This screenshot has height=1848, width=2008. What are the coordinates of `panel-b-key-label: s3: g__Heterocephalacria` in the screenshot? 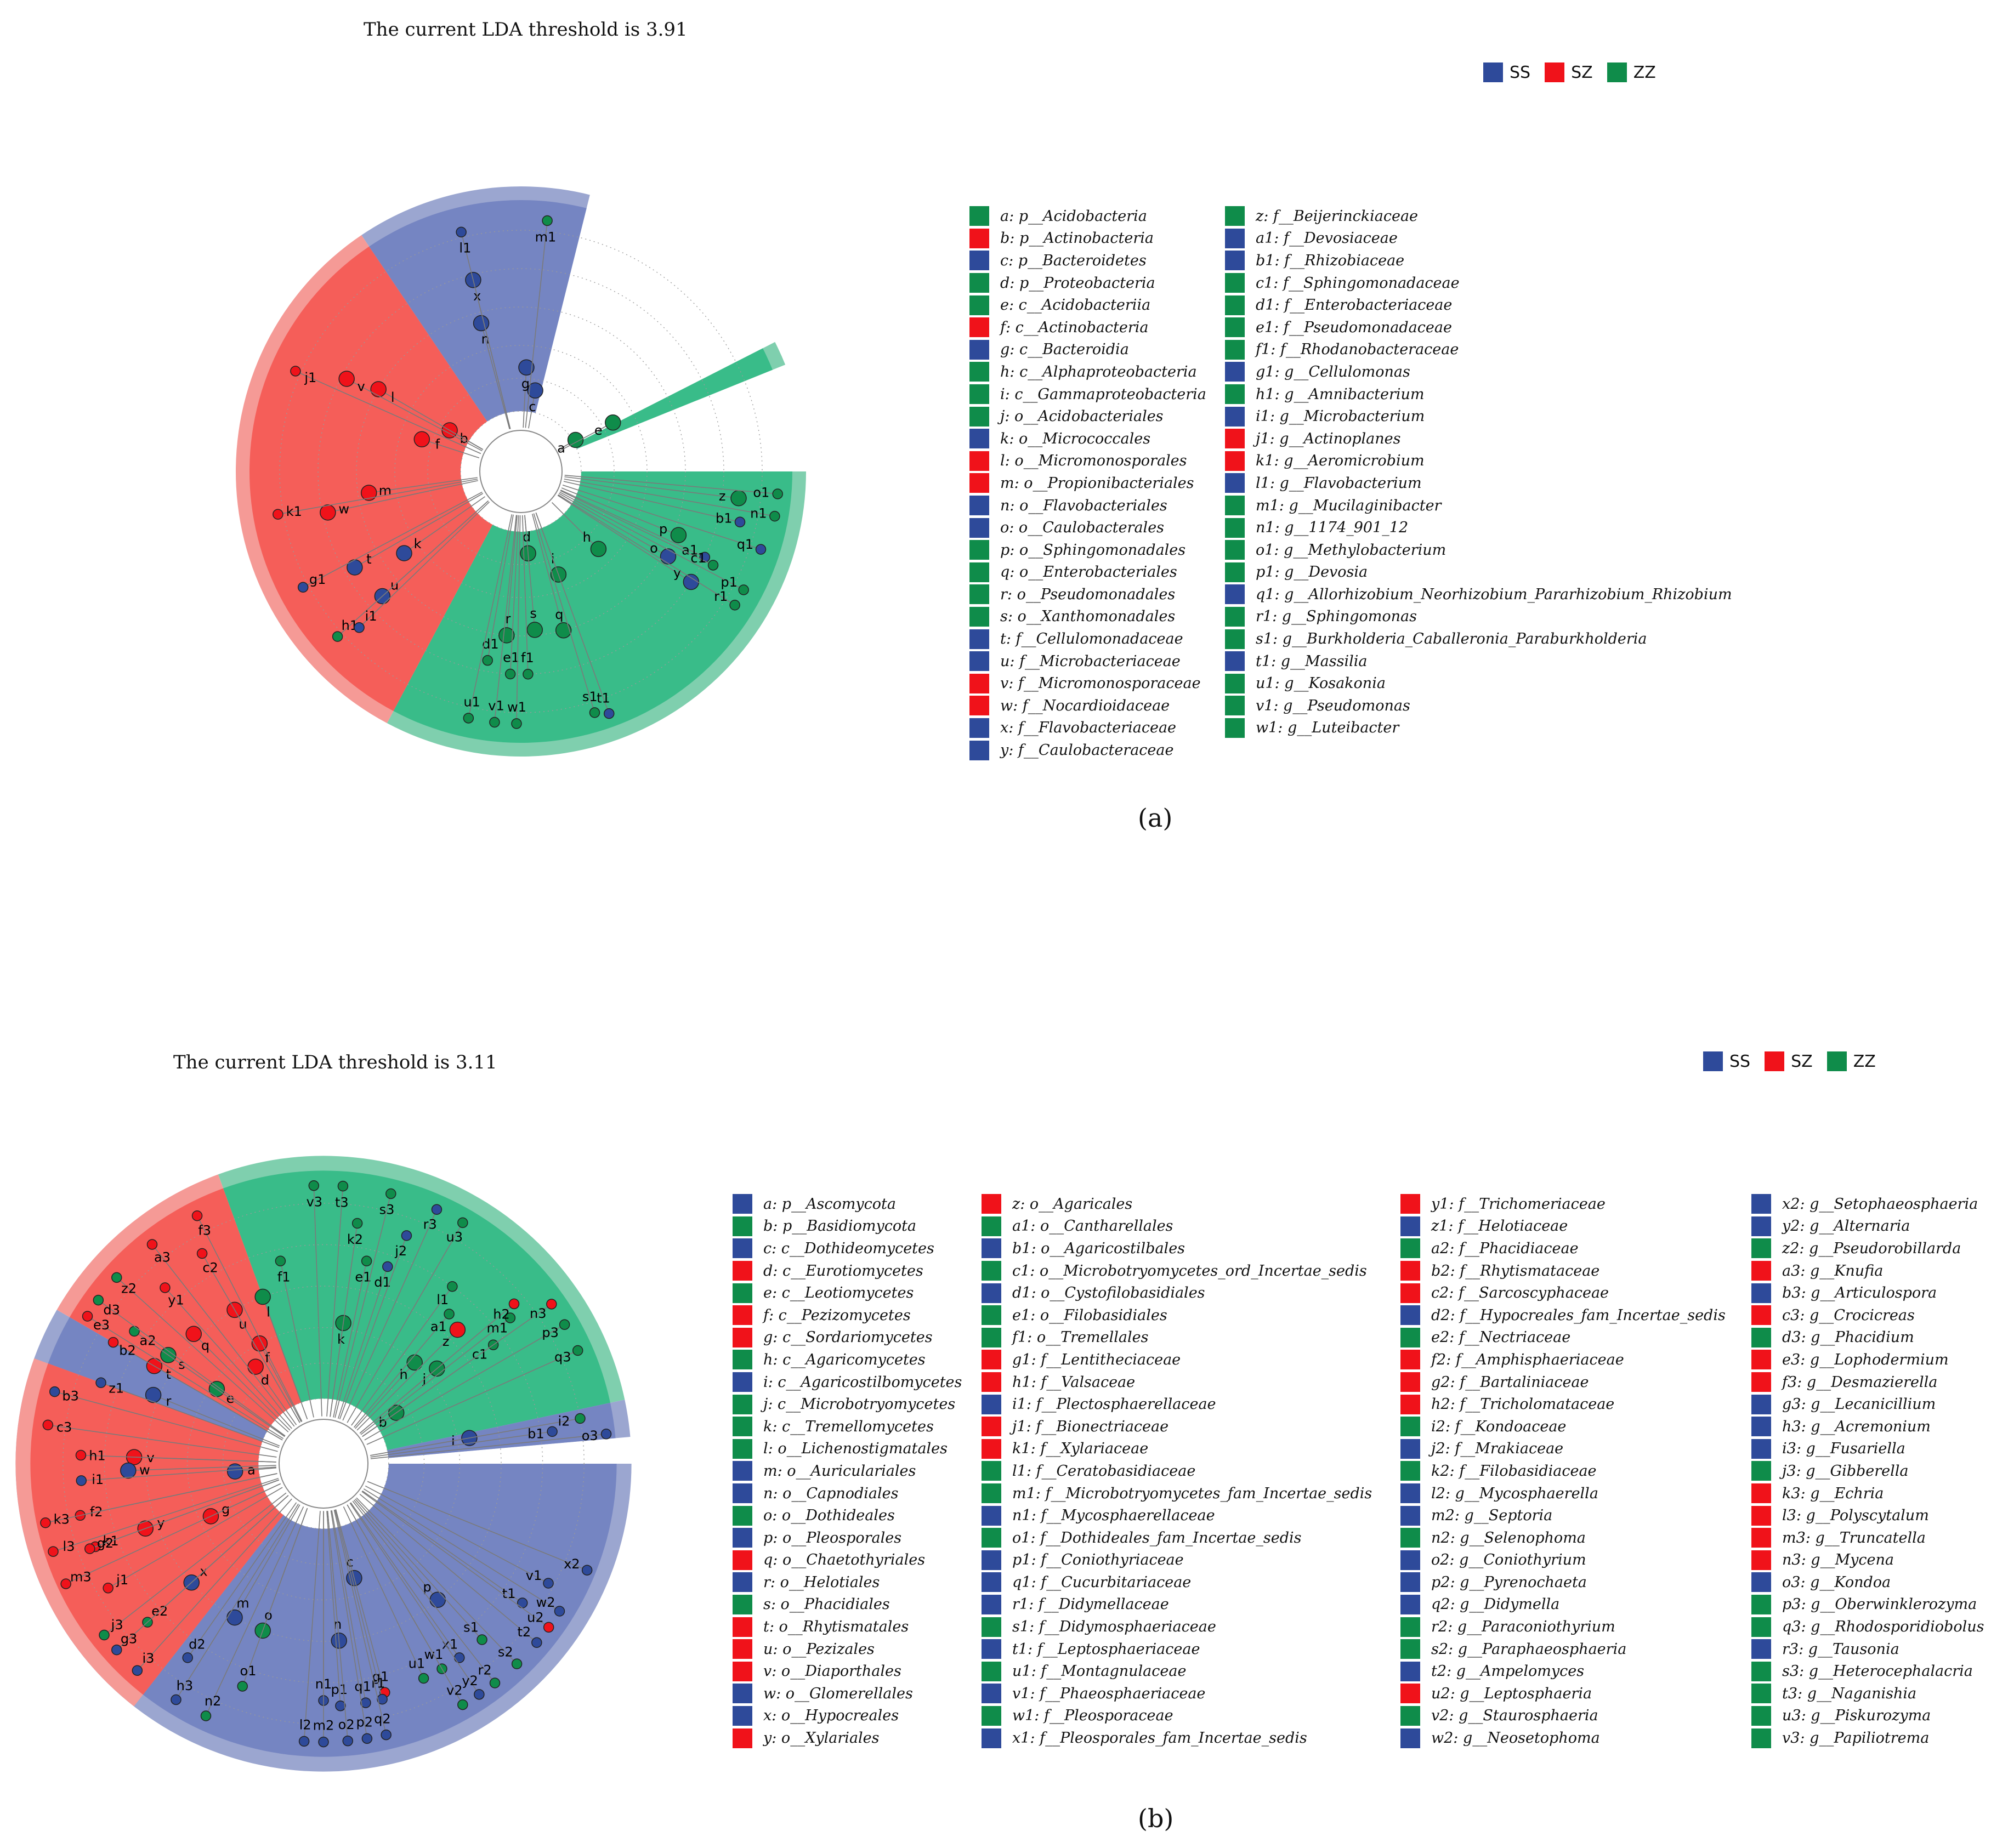 It's located at (1877, 1671).